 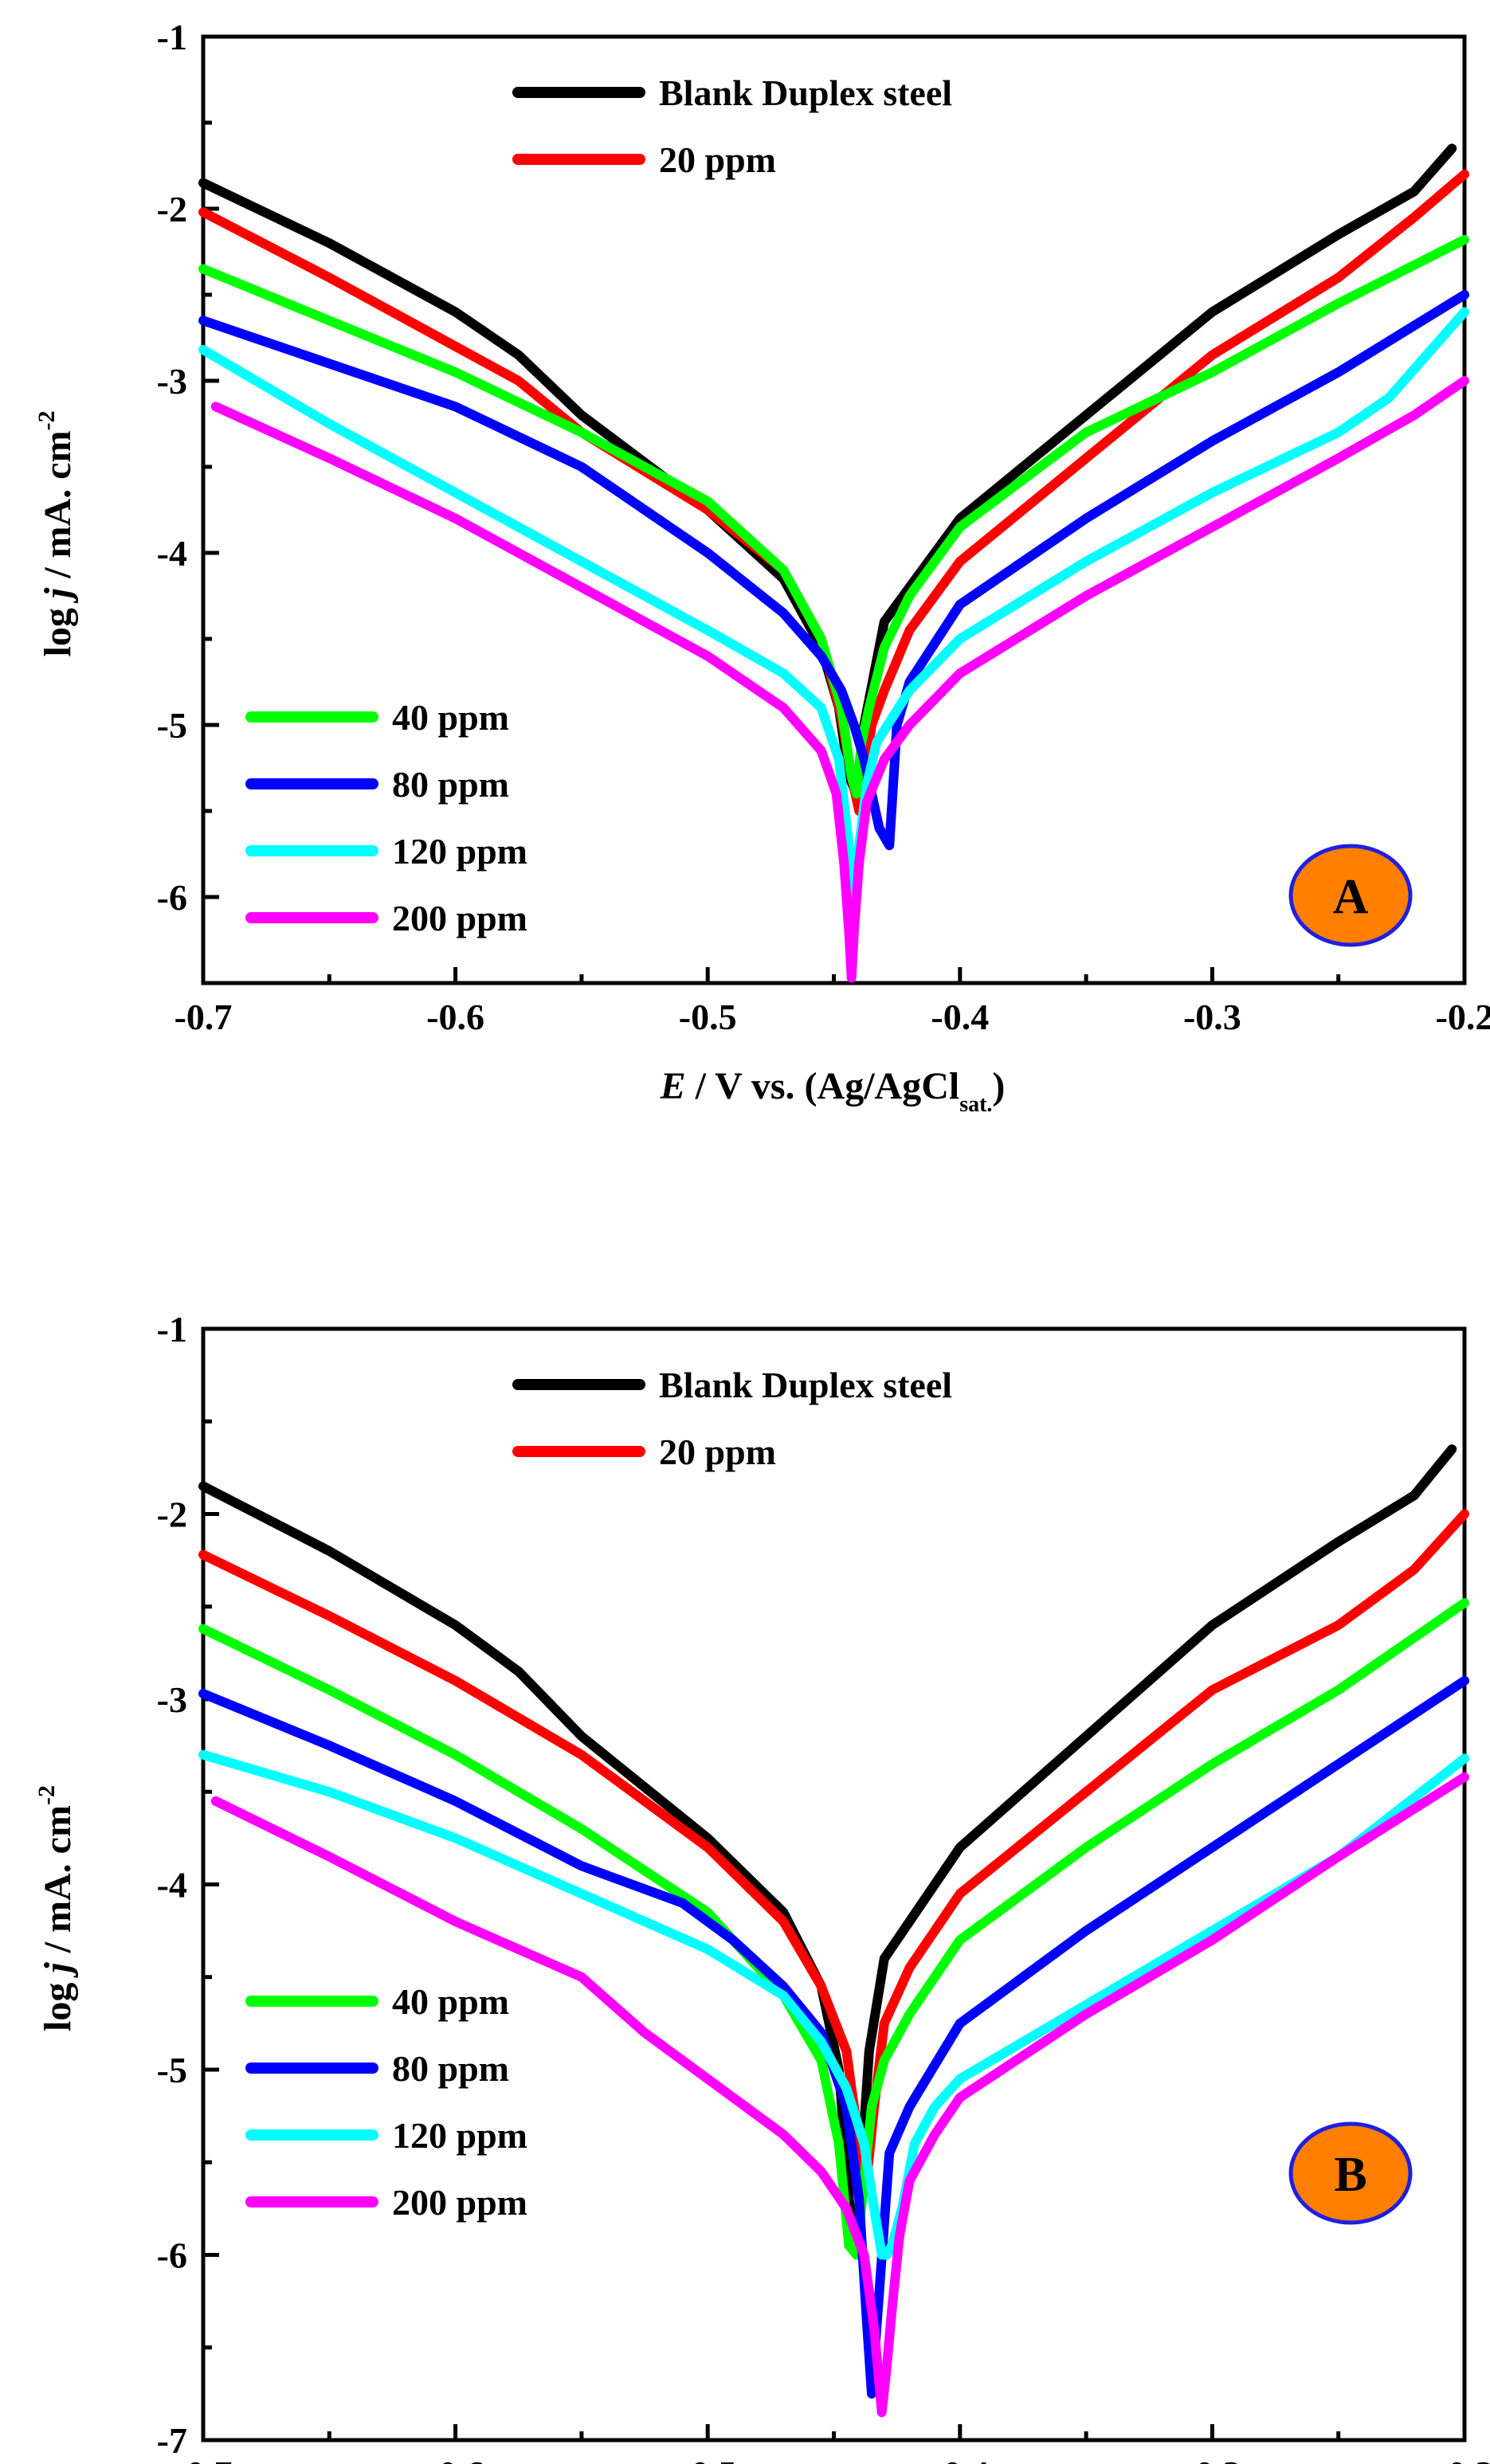 What do you see at coordinates (673, 1086) in the screenshot?
I see `x-axis-title-var: E` at bounding box center [673, 1086].